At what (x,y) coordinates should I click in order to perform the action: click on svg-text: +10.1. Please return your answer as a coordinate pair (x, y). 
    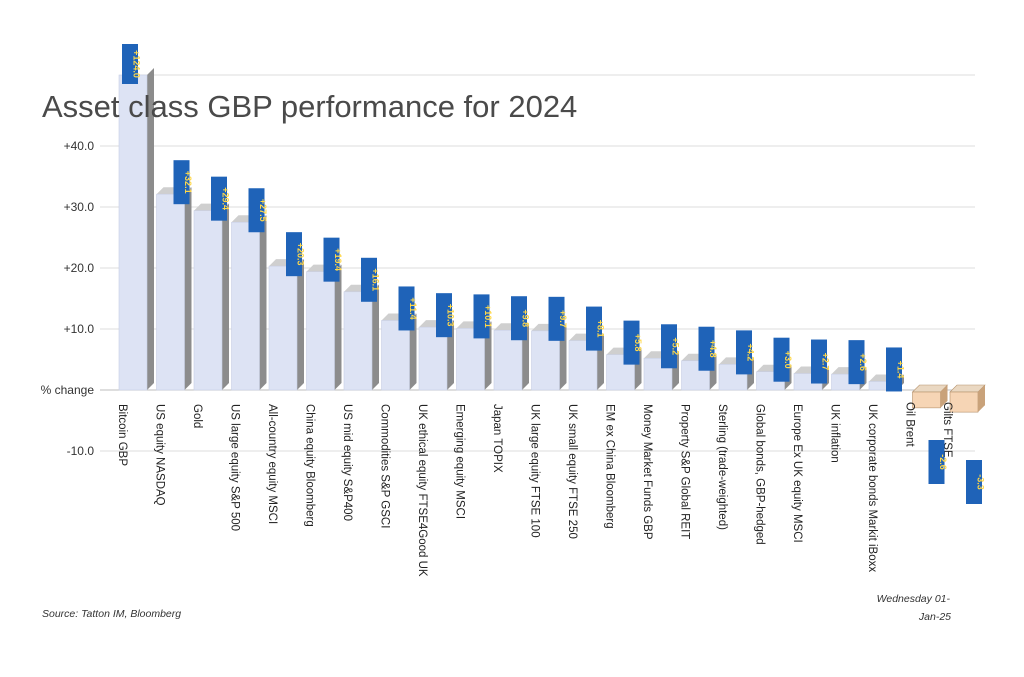
    Looking at the image, I should click on (488, 316).